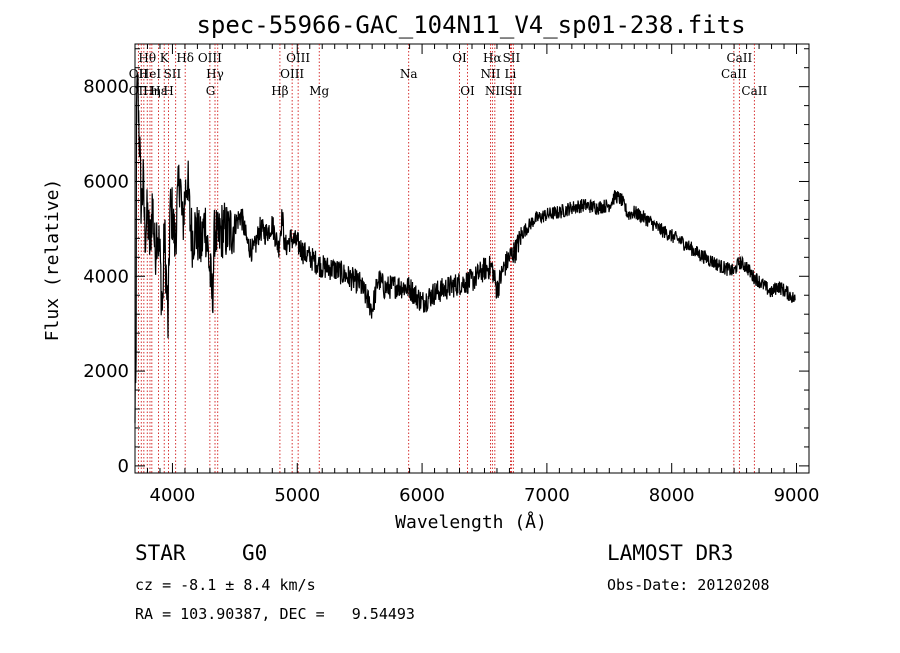 This screenshot has height=653, width=900. I want to click on spectral-line-label: Hα, so click(492, 58).